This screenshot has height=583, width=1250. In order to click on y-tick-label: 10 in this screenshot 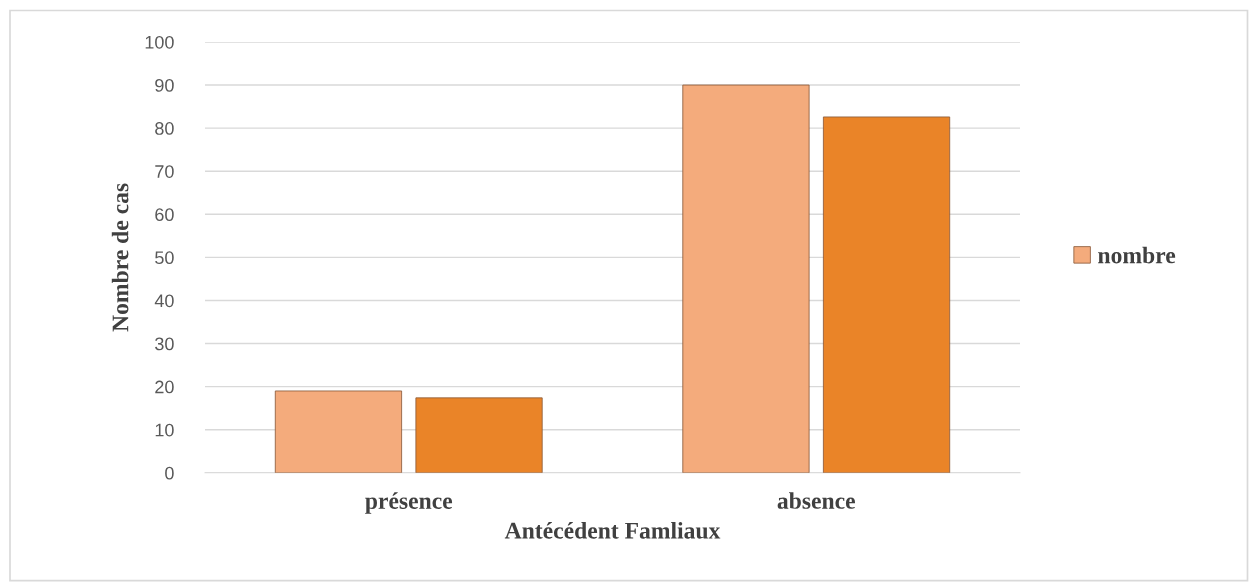, I will do `click(164, 430)`.